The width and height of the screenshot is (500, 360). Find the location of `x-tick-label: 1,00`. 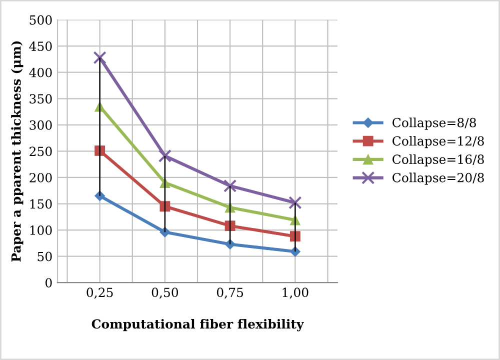

x-tick-label: 1,00 is located at coordinates (295, 293).